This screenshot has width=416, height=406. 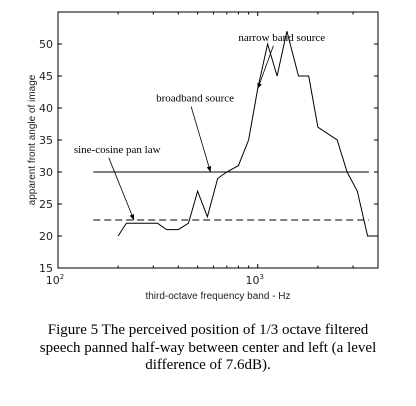 I want to click on annotation-label-1: narrow band source, so click(x=281, y=38).